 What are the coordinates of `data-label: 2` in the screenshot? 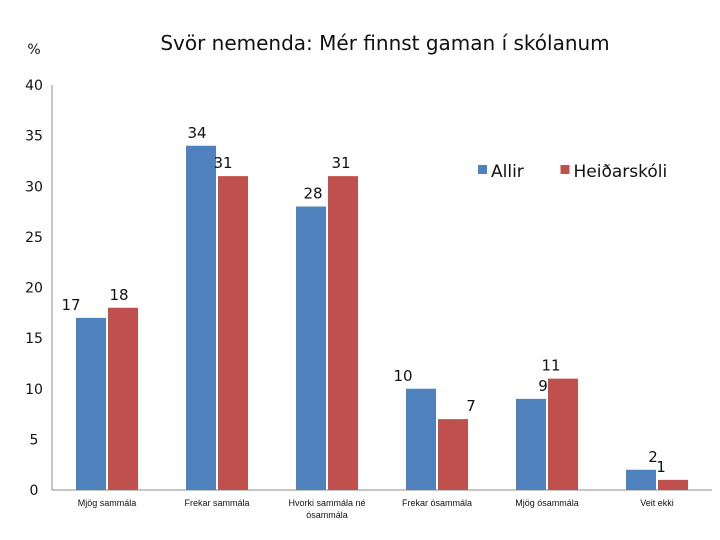 It's located at (653, 457).